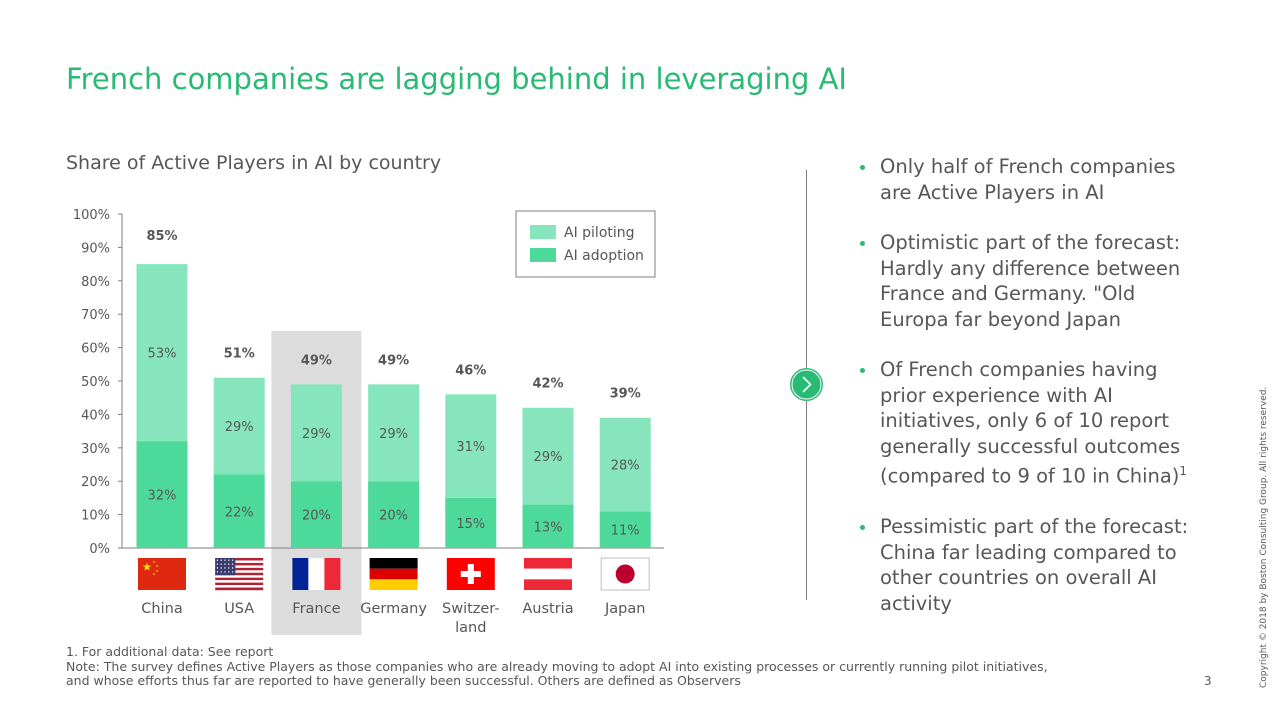 The image size is (1280, 720). I want to click on footnote-marker: 1, so click(1183, 471).